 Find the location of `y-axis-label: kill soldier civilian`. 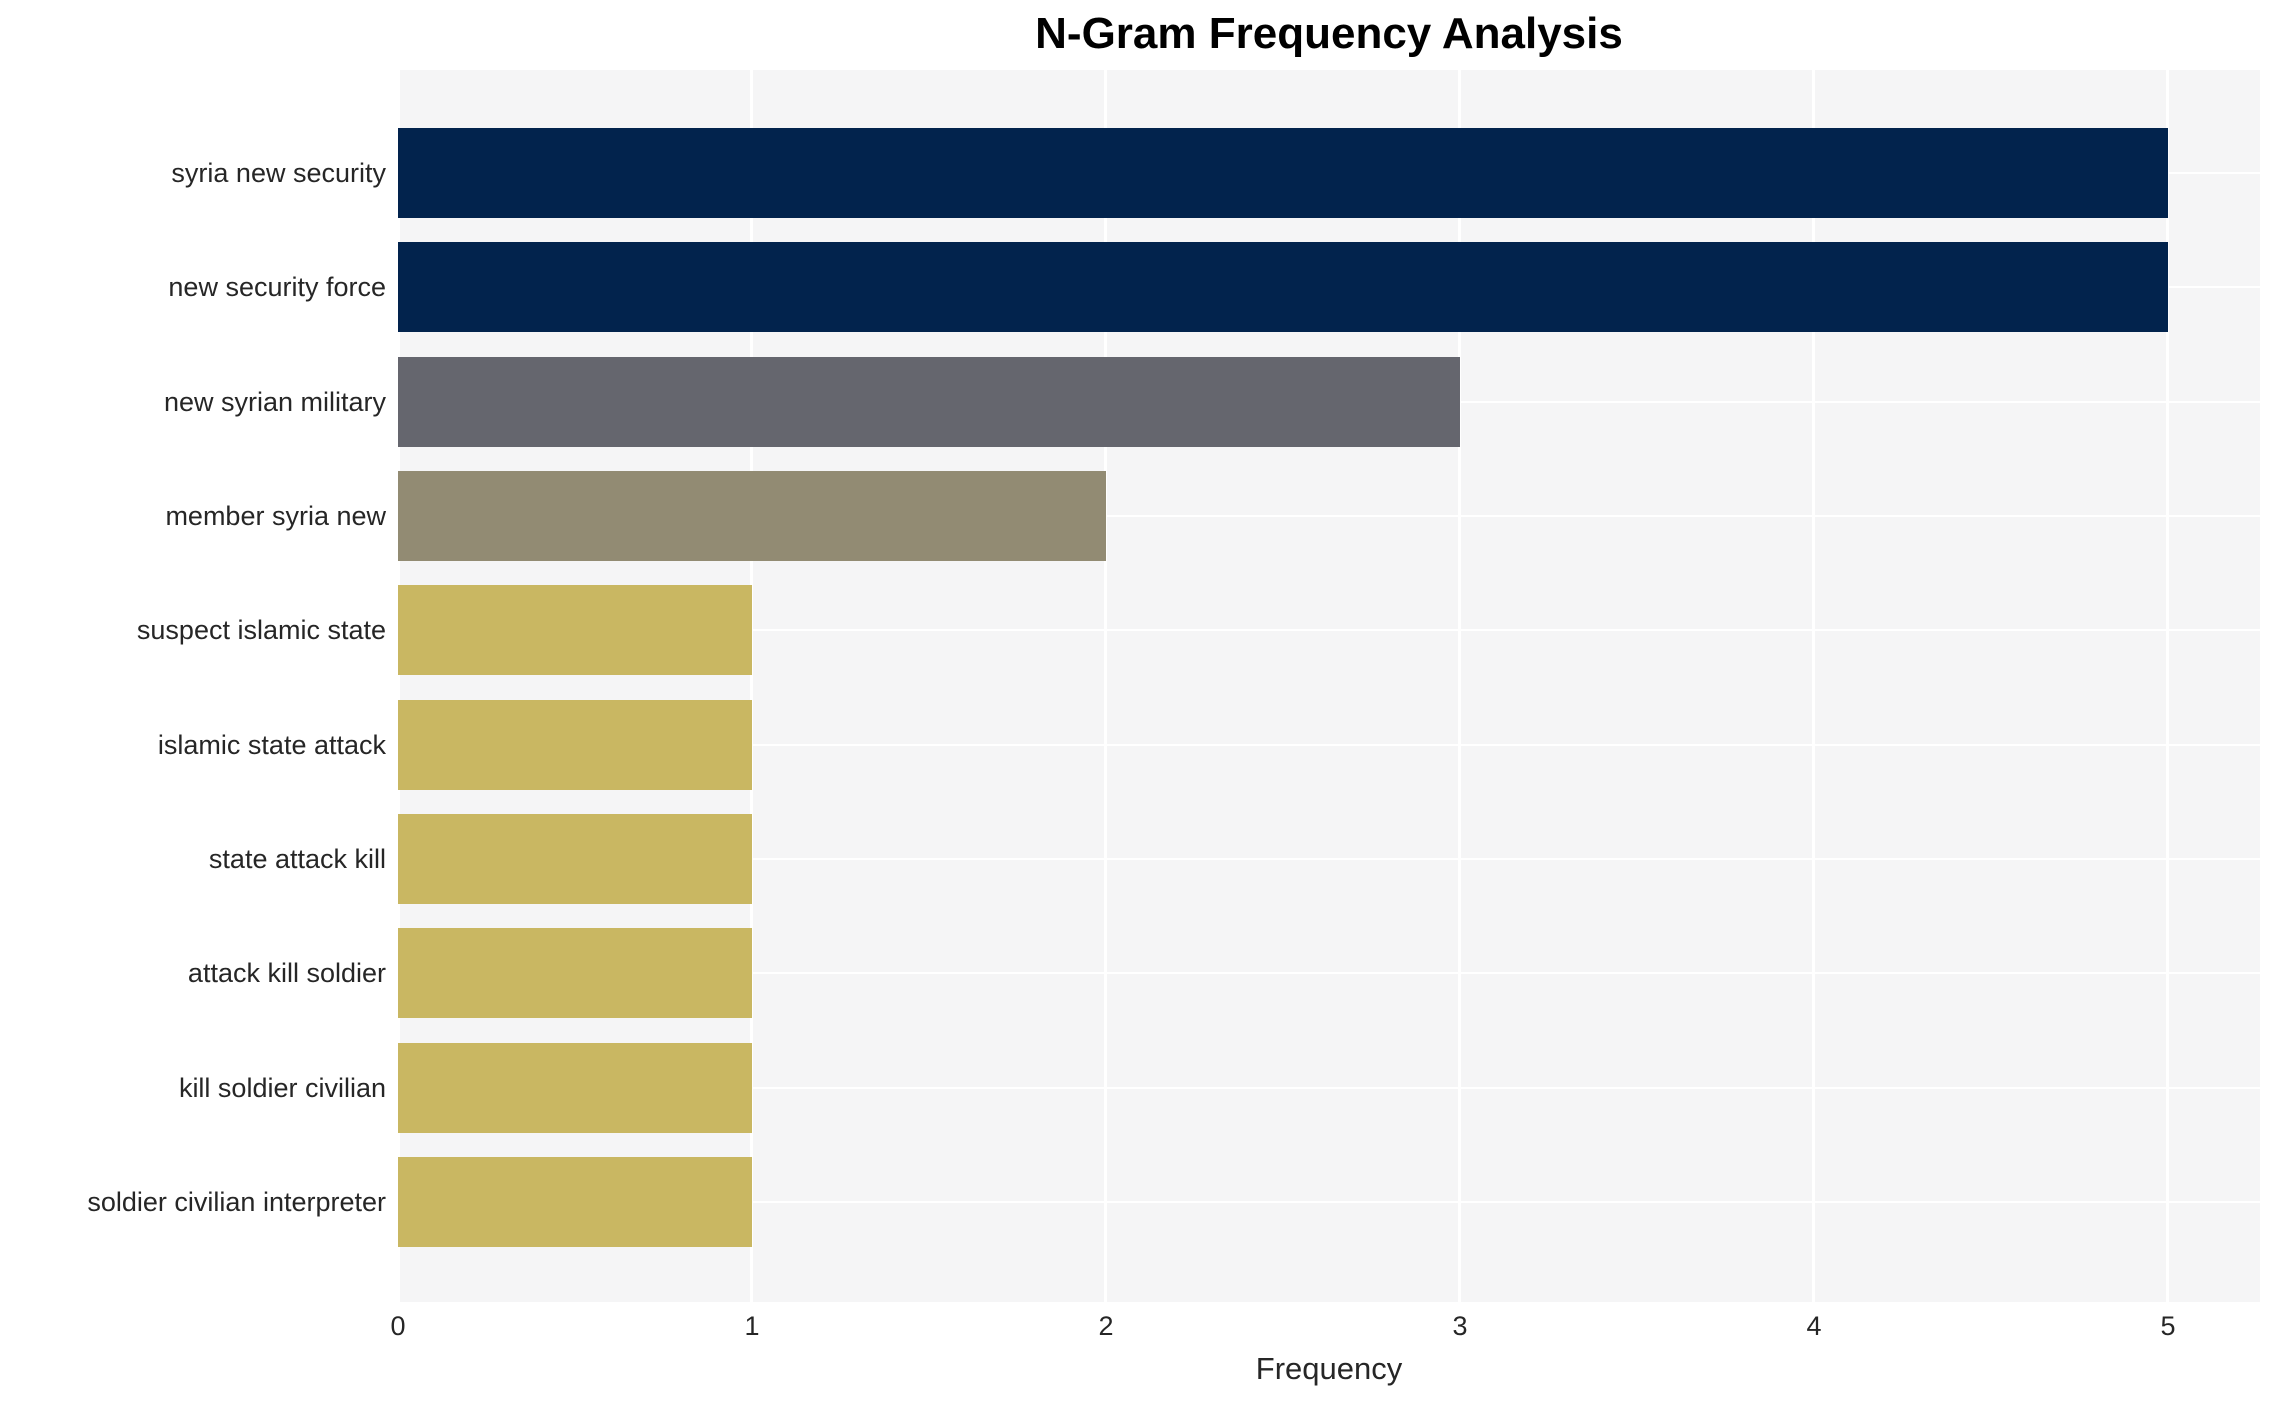

y-axis-label: kill soldier civilian is located at coordinates (282, 1087).